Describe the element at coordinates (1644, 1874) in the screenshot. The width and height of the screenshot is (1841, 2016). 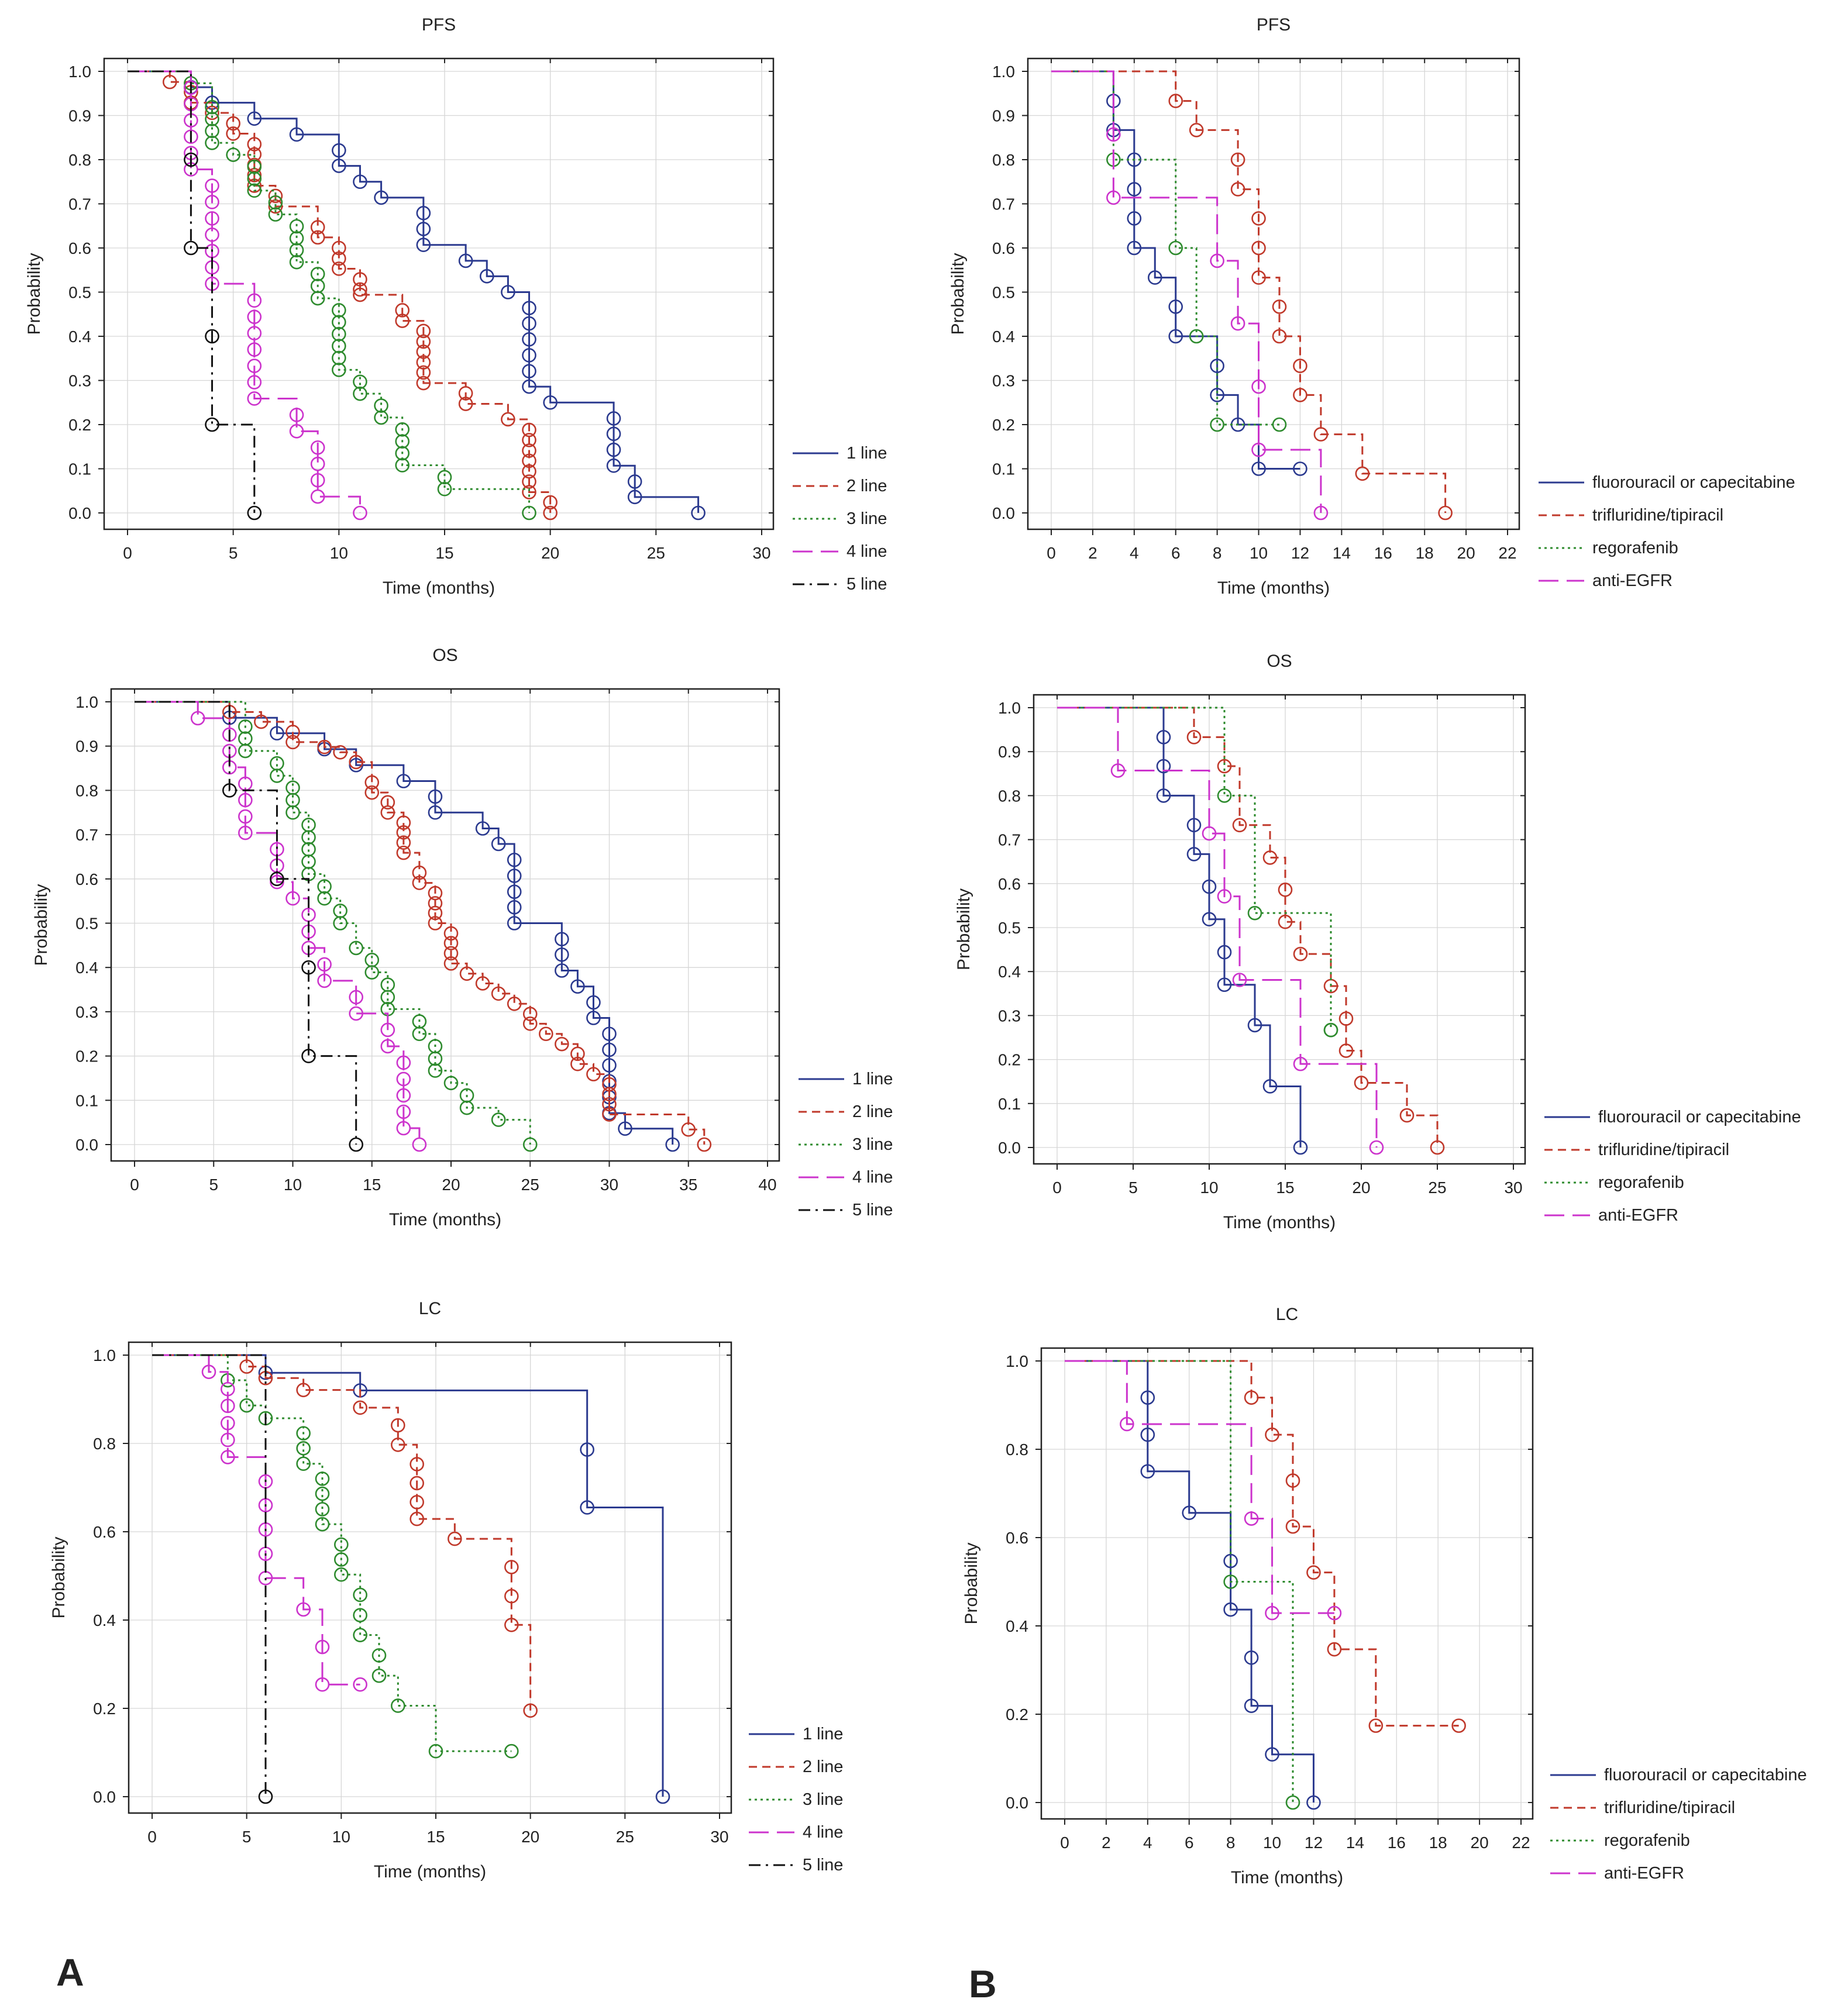
I see `legend-label: anti-EGFR` at that location.